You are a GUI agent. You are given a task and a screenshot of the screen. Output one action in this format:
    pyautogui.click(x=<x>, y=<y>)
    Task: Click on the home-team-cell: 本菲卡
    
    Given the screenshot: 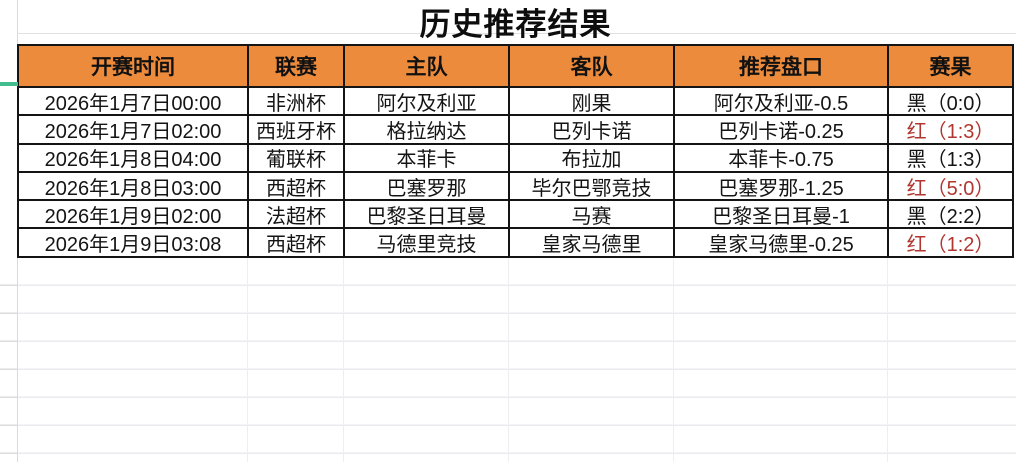 What is the action you would take?
    pyautogui.click(x=426, y=157)
    